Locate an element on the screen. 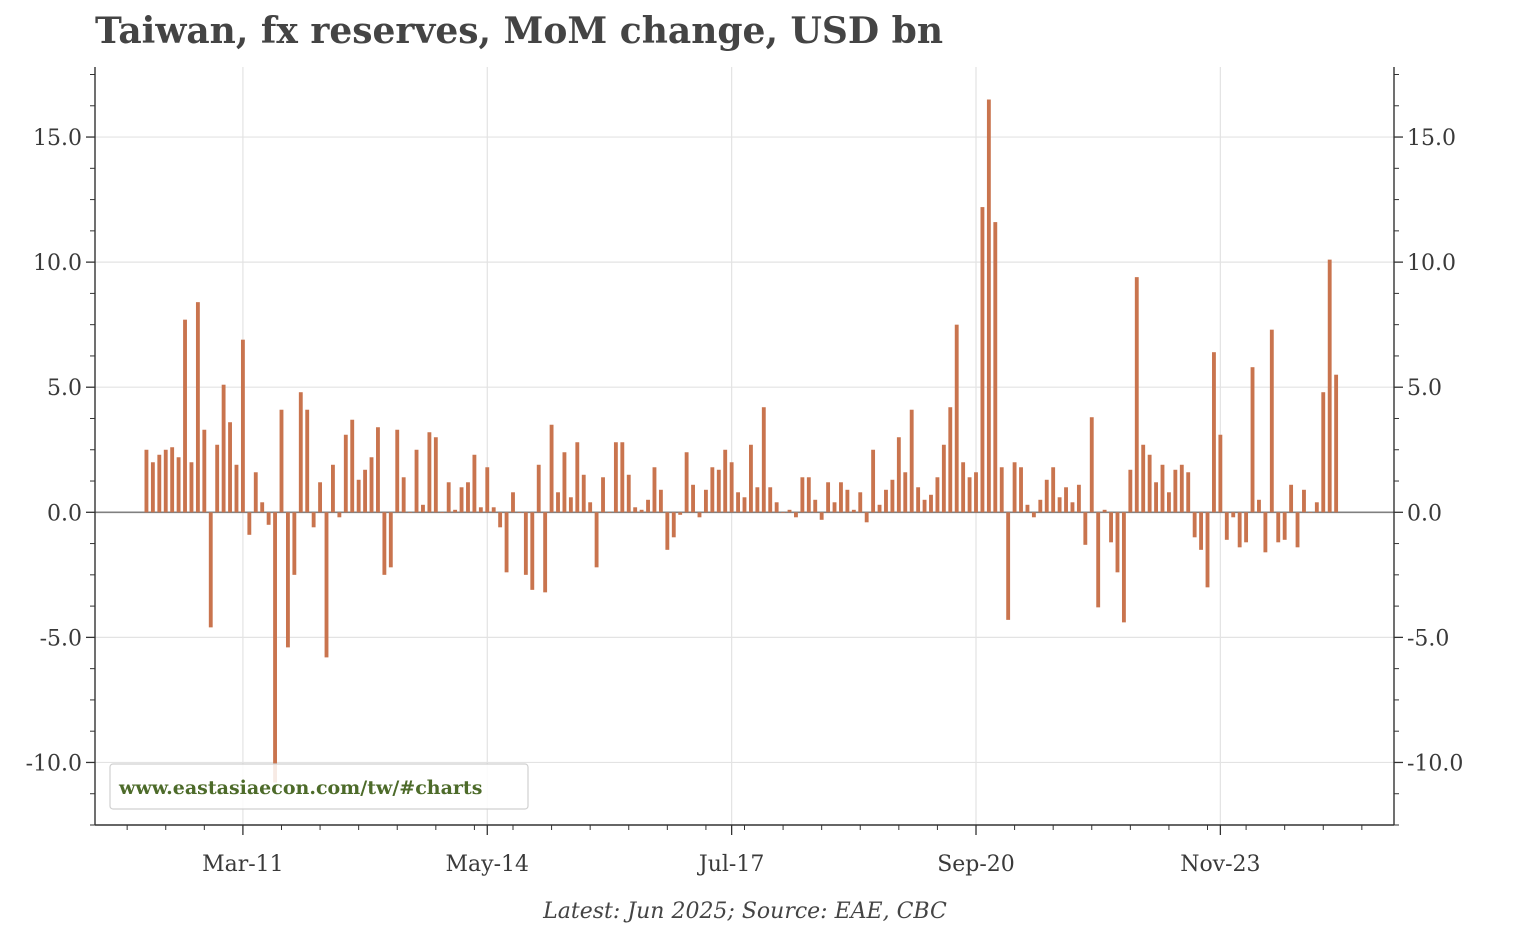 This screenshot has width=1534, height=930. watermark-url: www.eastasiaecon.com/tw/#charts is located at coordinates (300, 788).